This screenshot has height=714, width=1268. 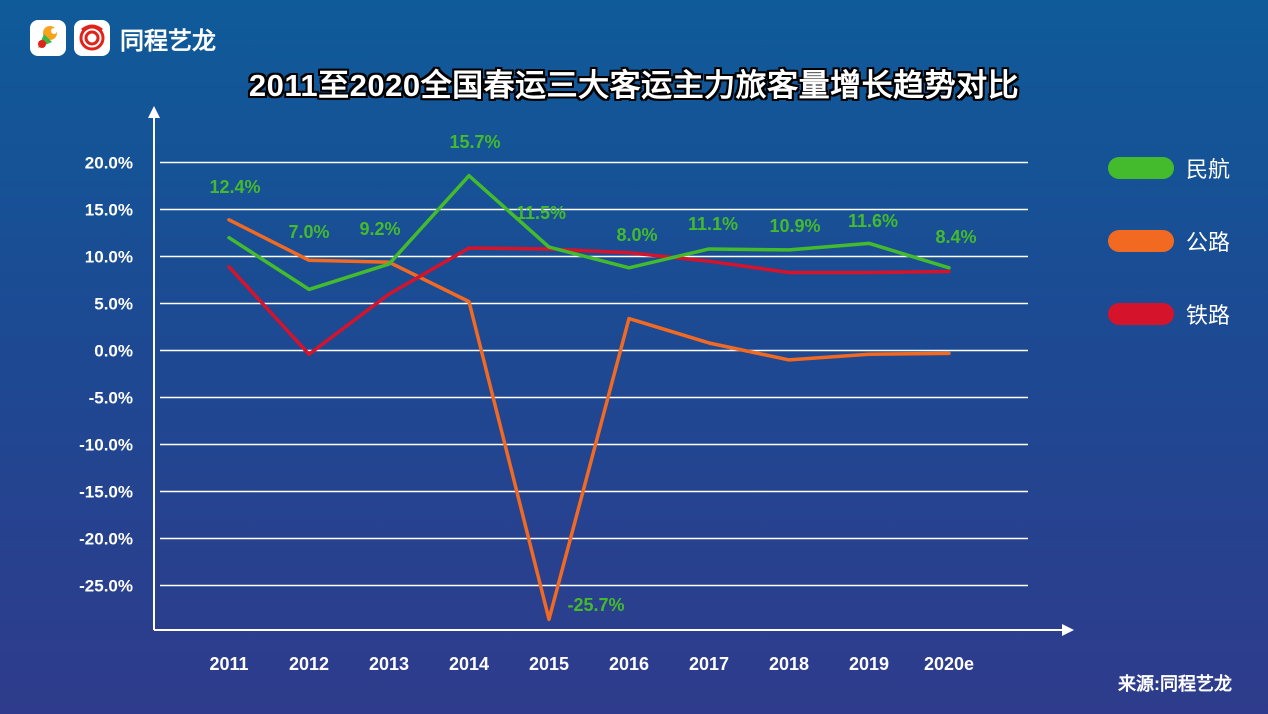 I want to click on series-line-民航, so click(x=589, y=232).